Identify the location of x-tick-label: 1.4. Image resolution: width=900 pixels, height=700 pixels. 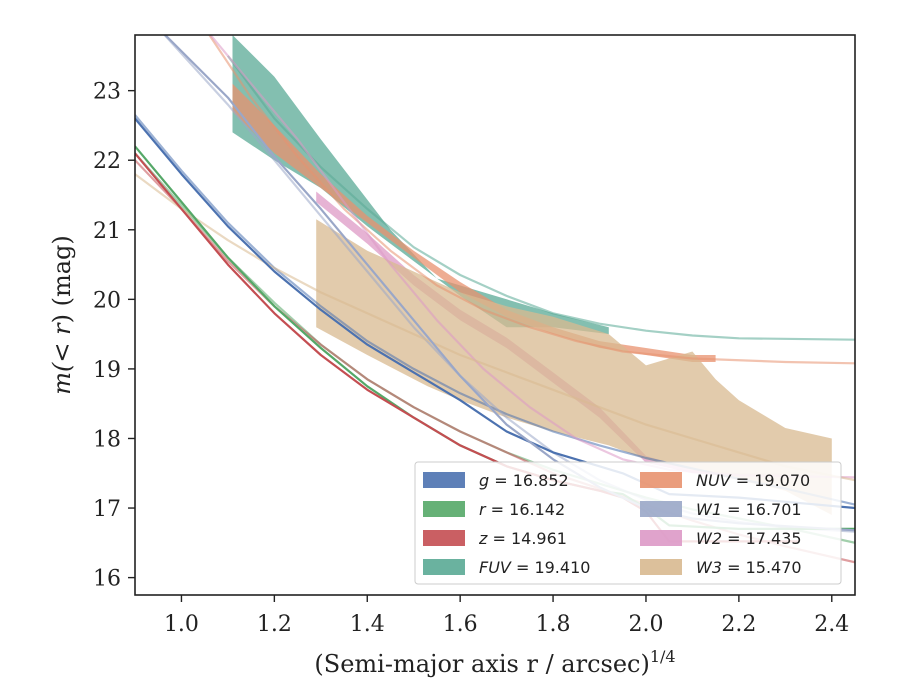
(367, 624).